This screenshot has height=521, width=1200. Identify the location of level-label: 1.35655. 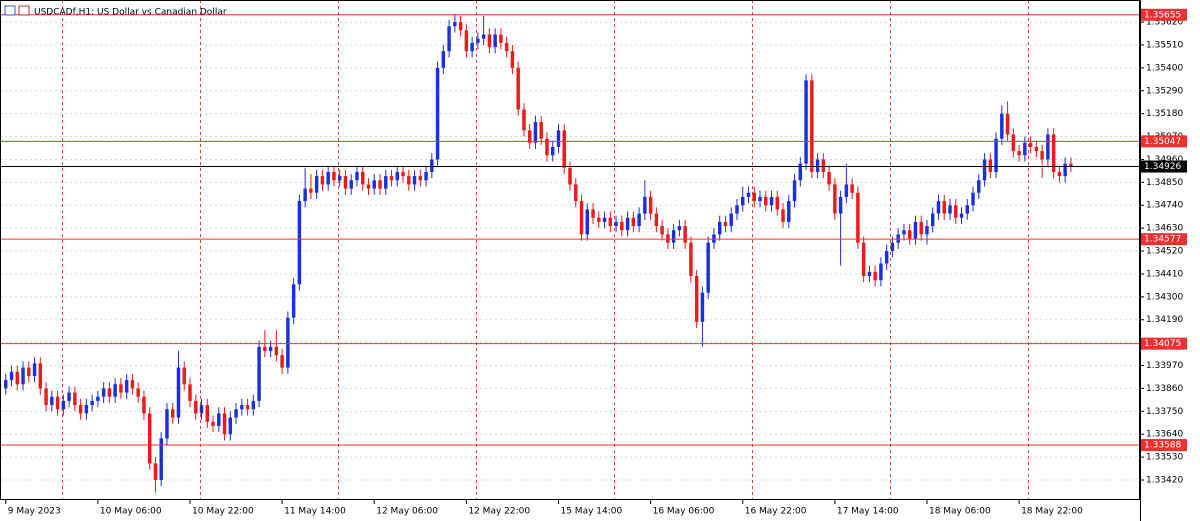
(1162, 15).